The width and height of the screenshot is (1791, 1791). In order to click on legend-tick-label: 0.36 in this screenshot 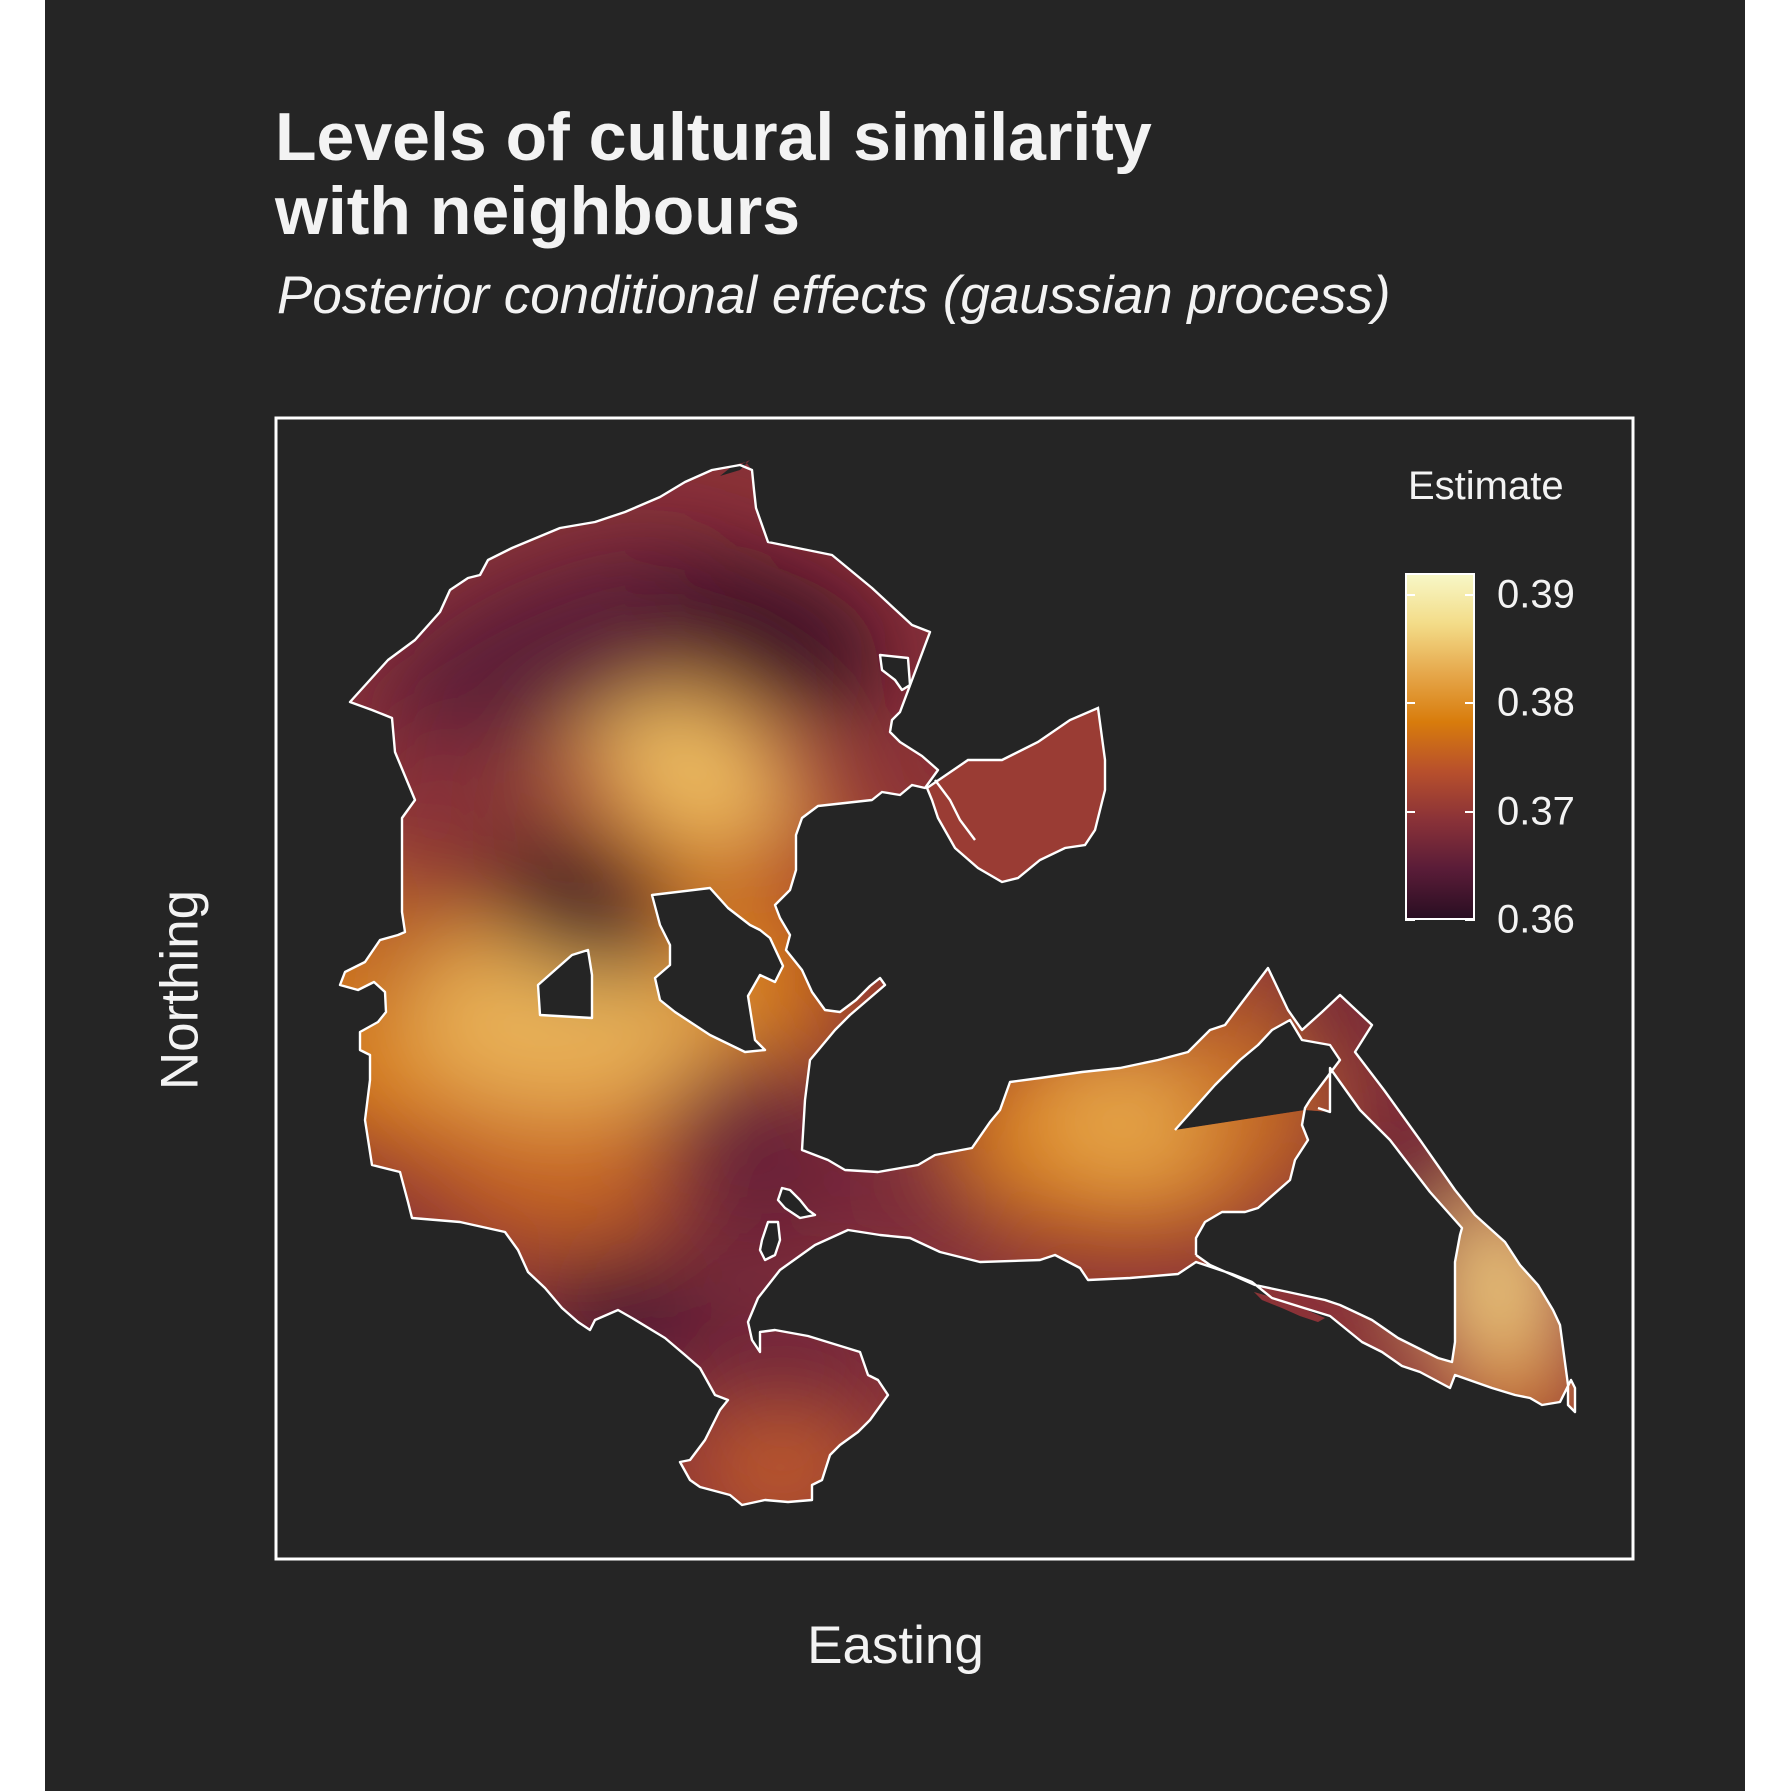, I will do `click(1536, 919)`.